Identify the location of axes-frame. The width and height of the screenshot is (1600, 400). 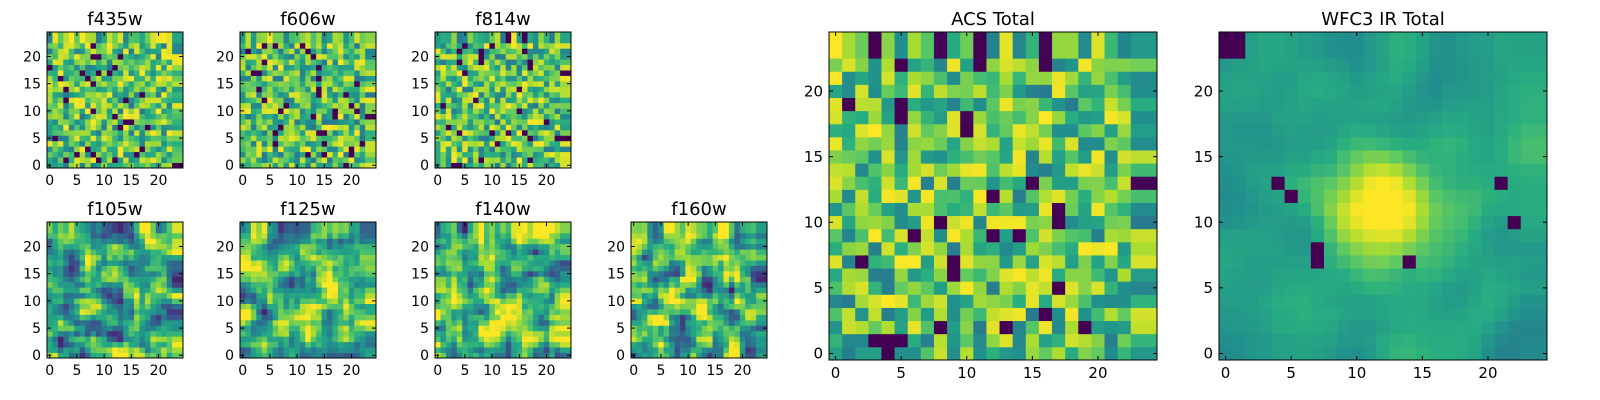
(115, 100).